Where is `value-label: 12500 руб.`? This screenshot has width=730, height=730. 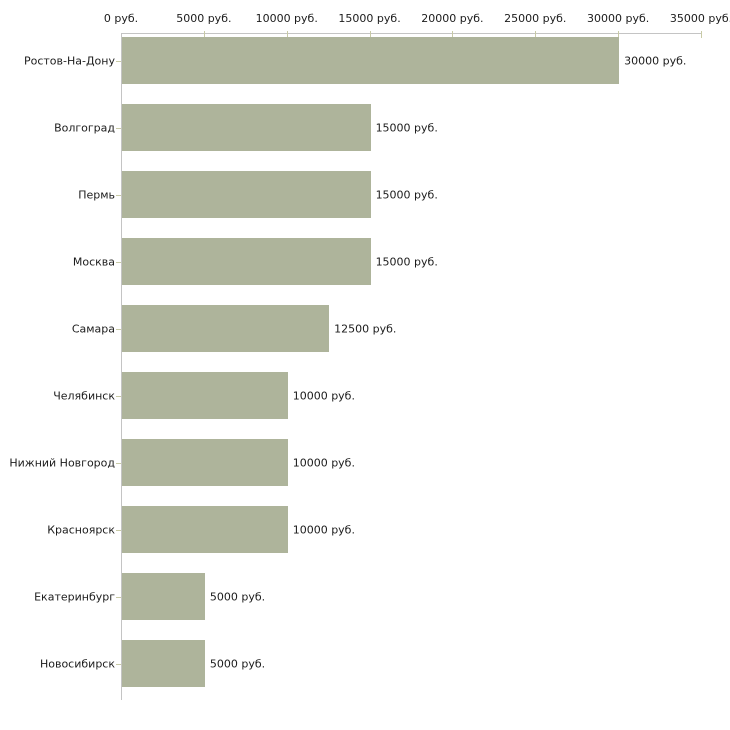 value-label: 12500 руб. is located at coordinates (365, 328).